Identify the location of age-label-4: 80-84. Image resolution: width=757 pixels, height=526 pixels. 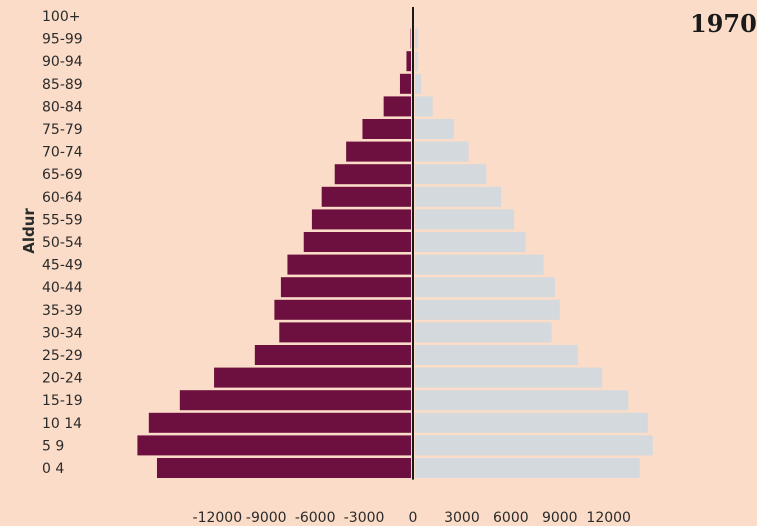
(62, 107).